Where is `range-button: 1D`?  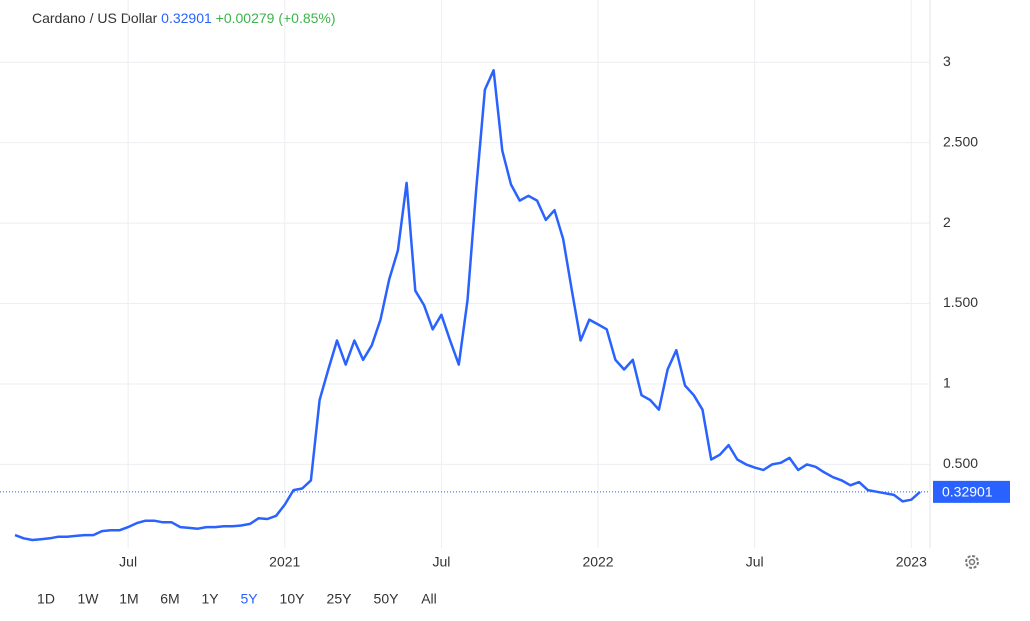
range-button: 1D is located at coordinates (46, 599).